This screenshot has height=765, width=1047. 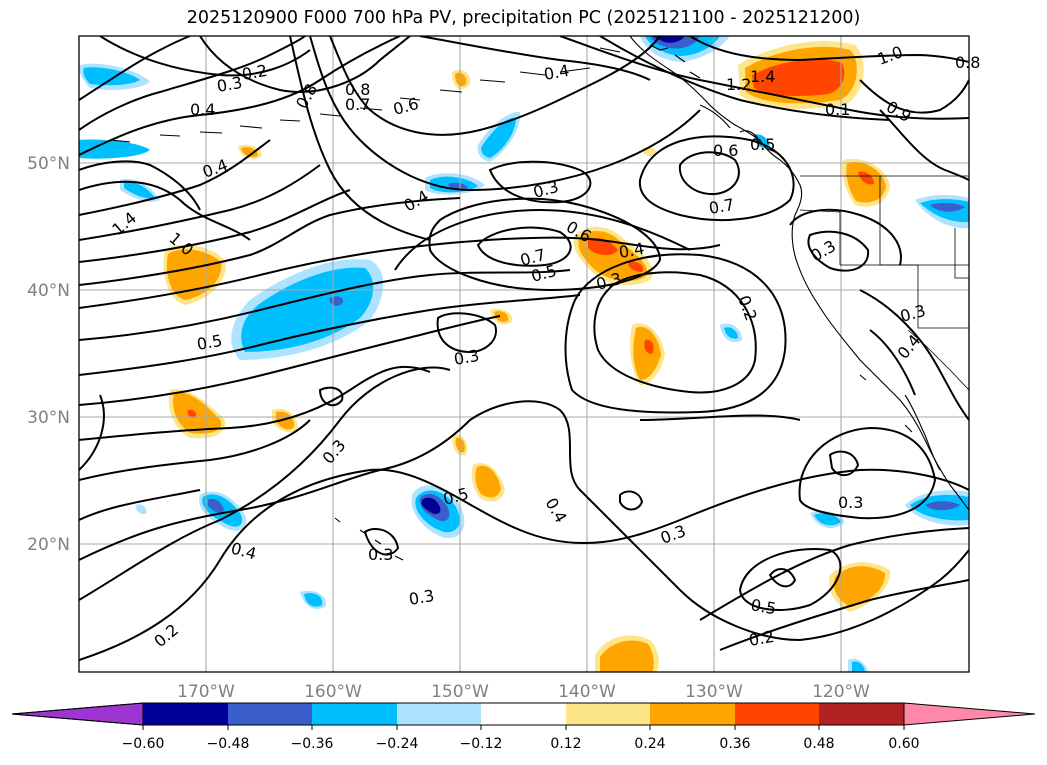 I want to click on lon-label: 150°W, so click(x=460, y=692).